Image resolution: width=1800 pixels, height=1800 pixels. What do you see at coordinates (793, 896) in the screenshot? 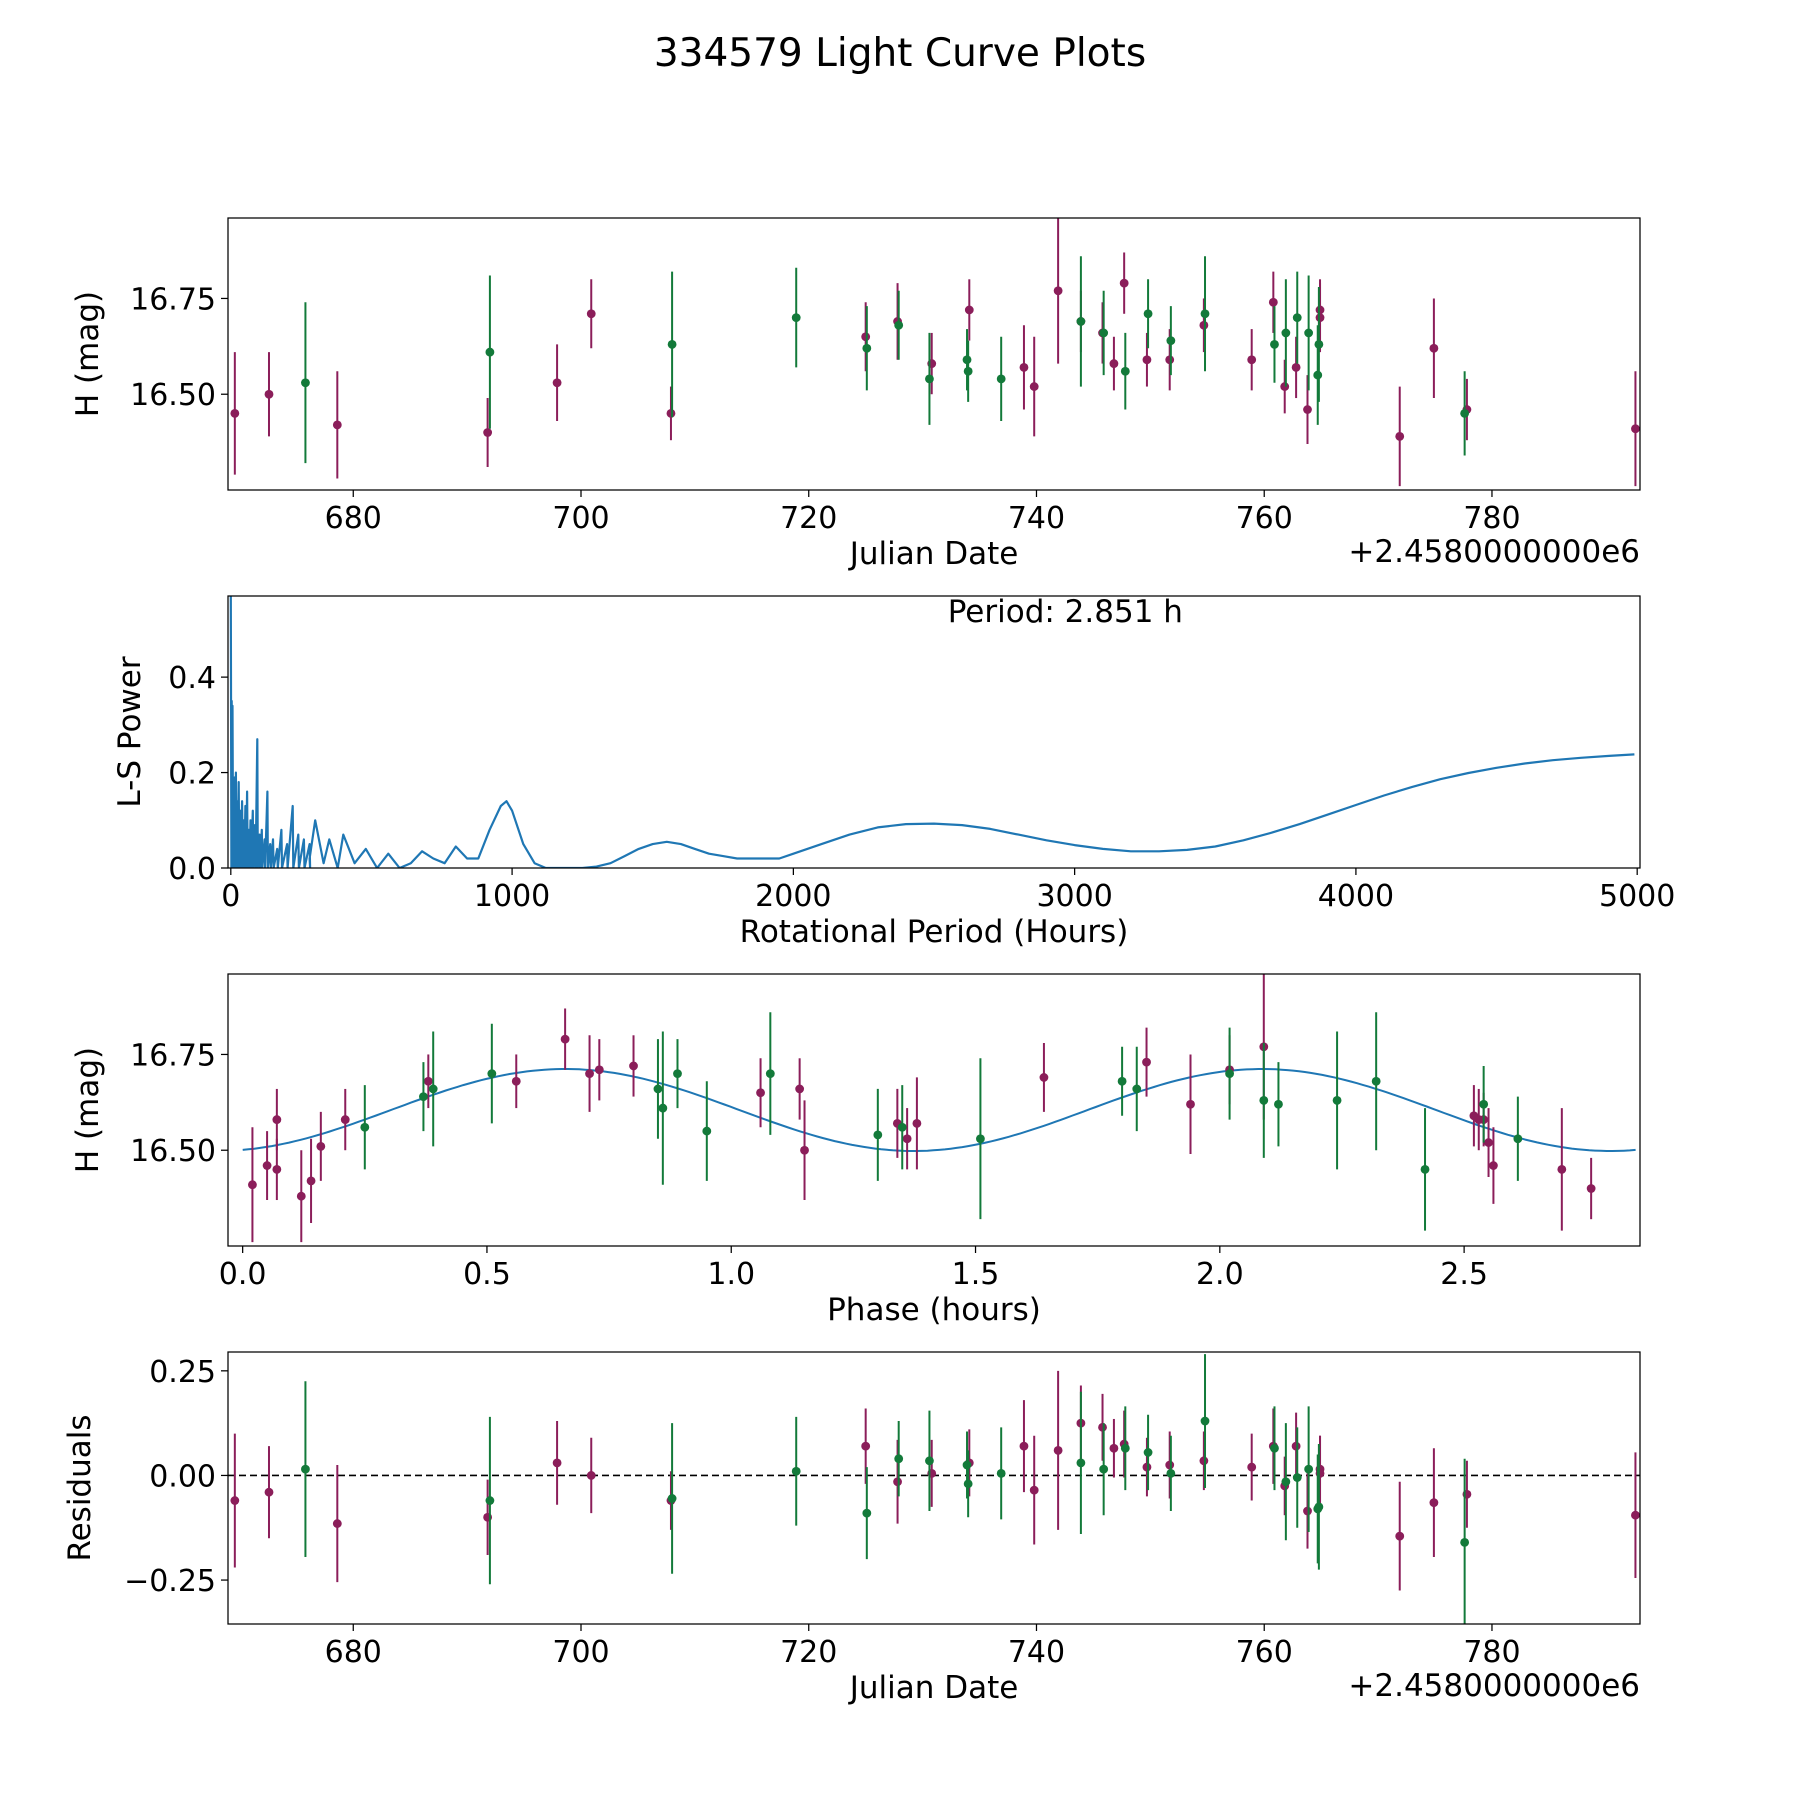
I see `x-tick-label: 2000` at bounding box center [793, 896].